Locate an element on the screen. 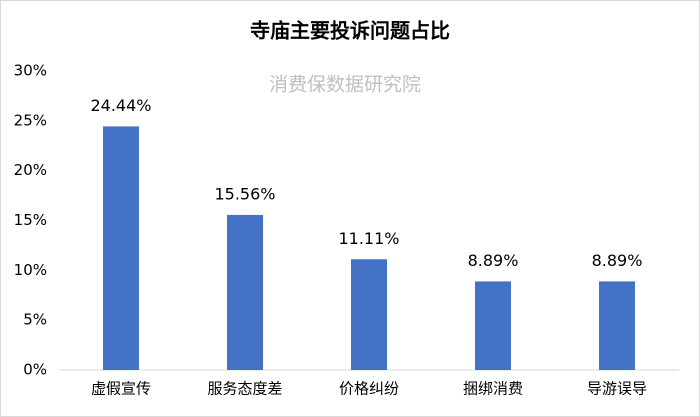  x-tick-label: 虚假宣传 is located at coordinates (121, 389).